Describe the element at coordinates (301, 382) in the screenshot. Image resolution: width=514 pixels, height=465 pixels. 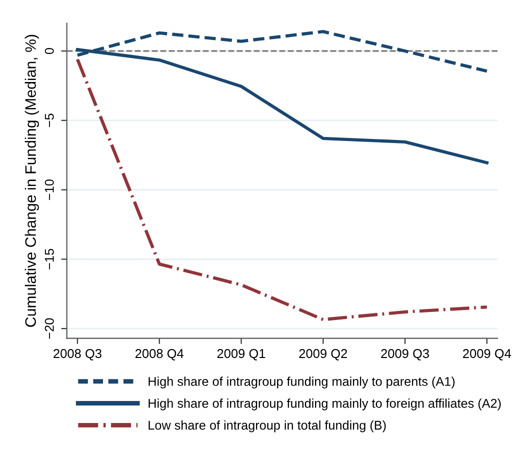
I see `legend-label: High share of intragroup funding mainly to parents (A1)` at that location.